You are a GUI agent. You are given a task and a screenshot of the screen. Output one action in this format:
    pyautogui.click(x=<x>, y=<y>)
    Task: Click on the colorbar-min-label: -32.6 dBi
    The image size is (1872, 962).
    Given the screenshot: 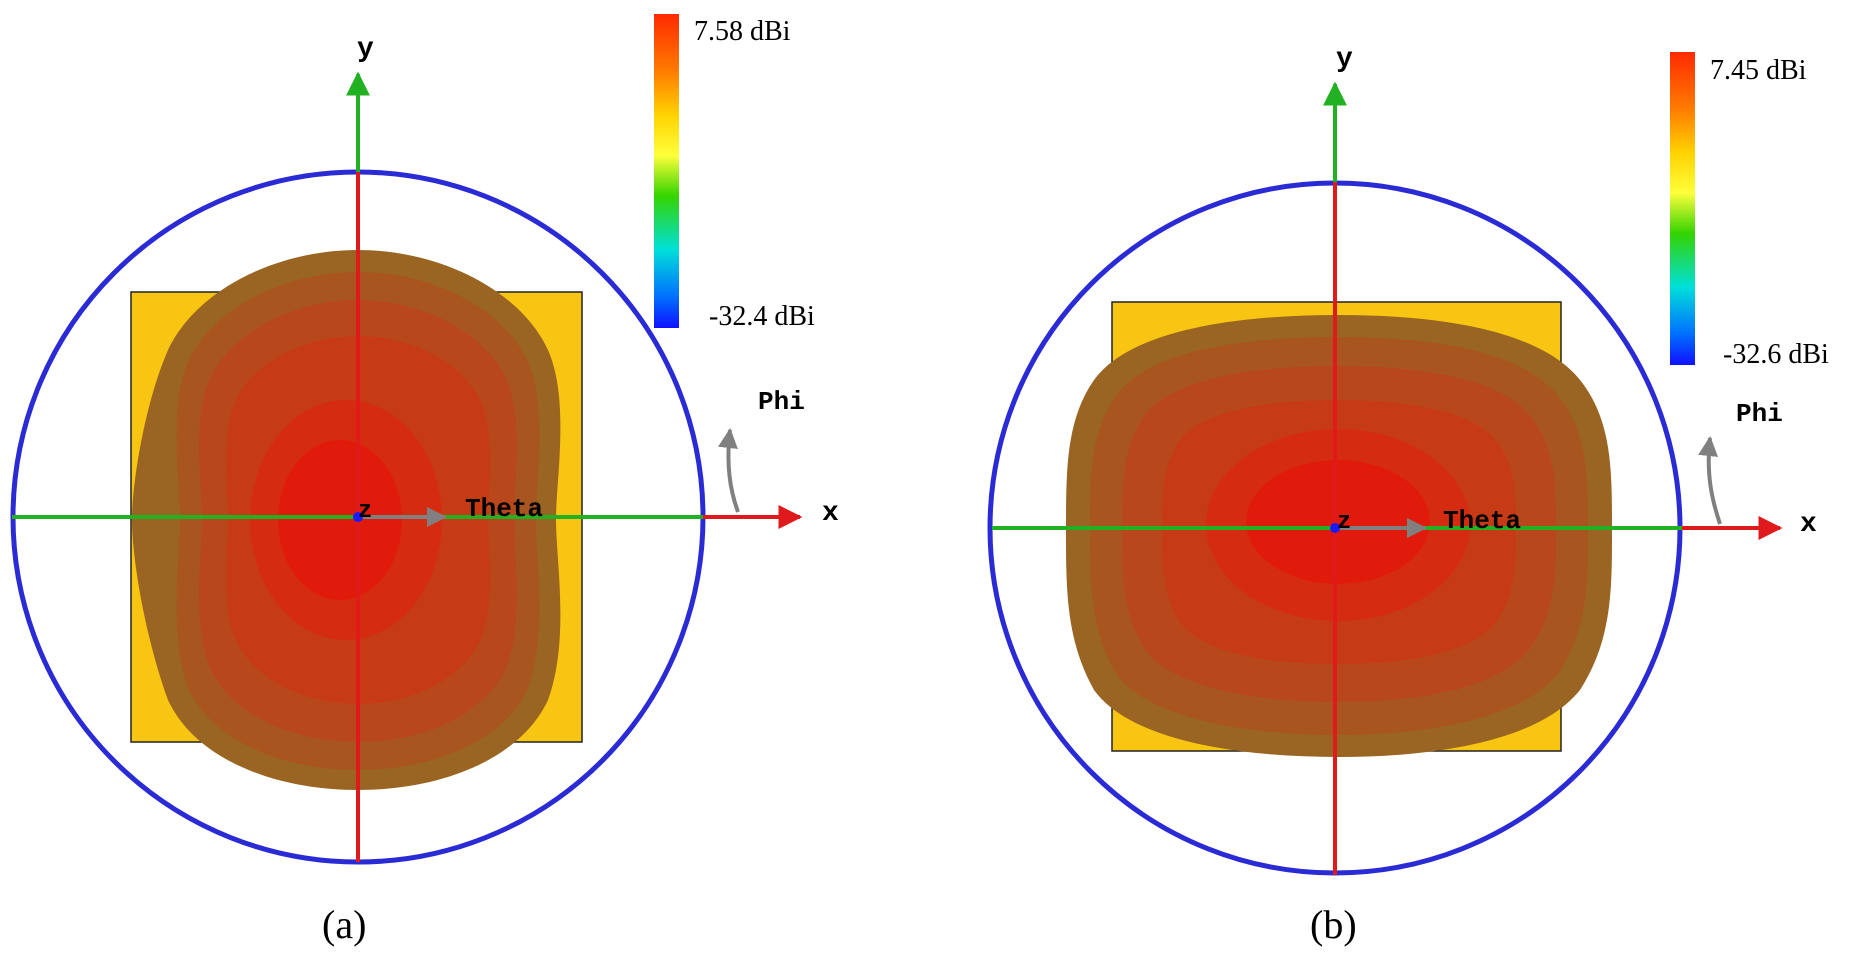 What is the action you would take?
    pyautogui.click(x=1776, y=354)
    